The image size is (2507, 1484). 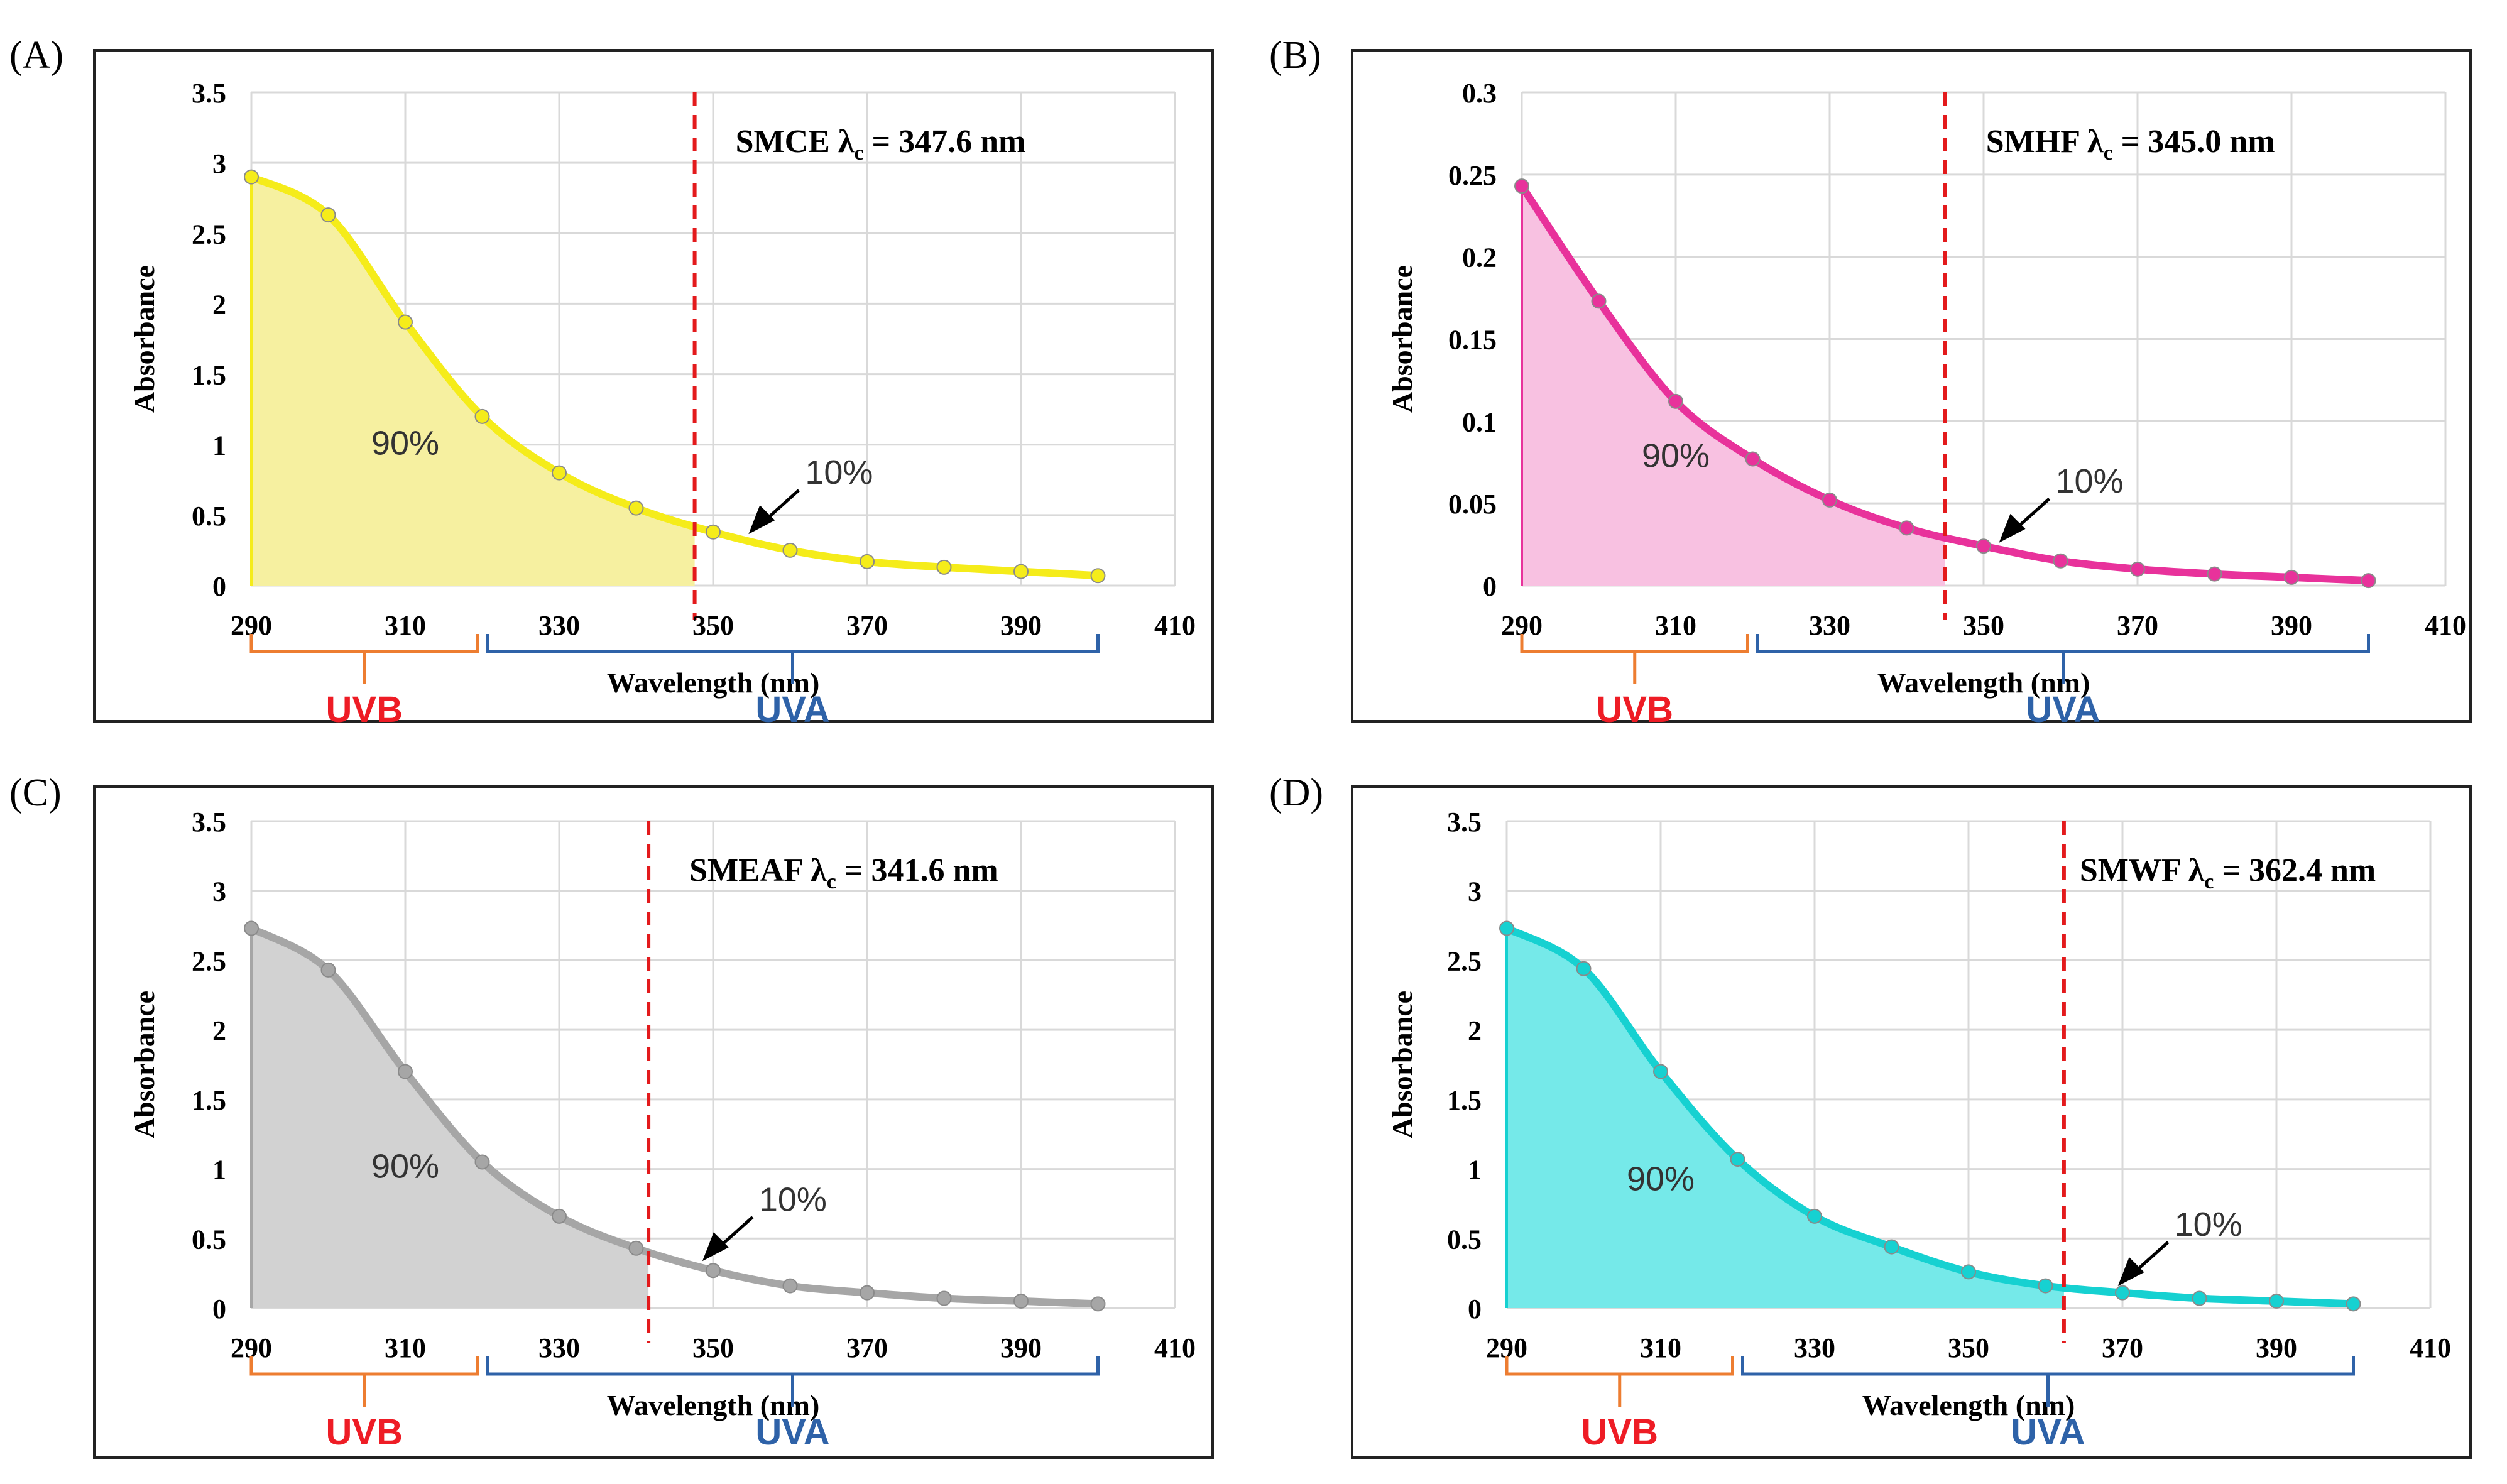 What do you see at coordinates (473, 381) in the screenshot?
I see `area-90-percent` at bounding box center [473, 381].